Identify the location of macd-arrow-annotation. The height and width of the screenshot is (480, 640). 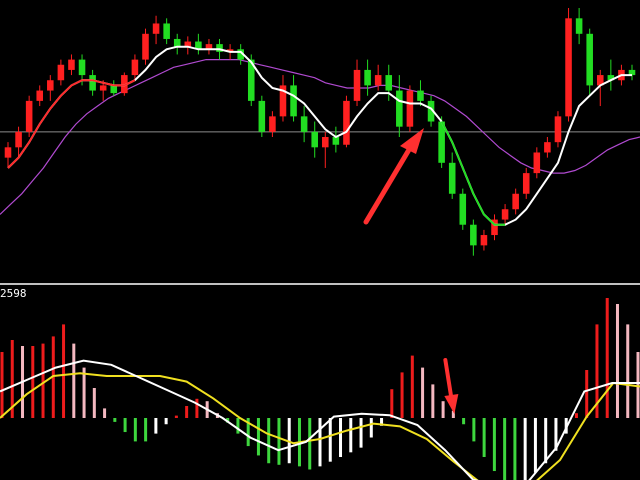
(451, 386).